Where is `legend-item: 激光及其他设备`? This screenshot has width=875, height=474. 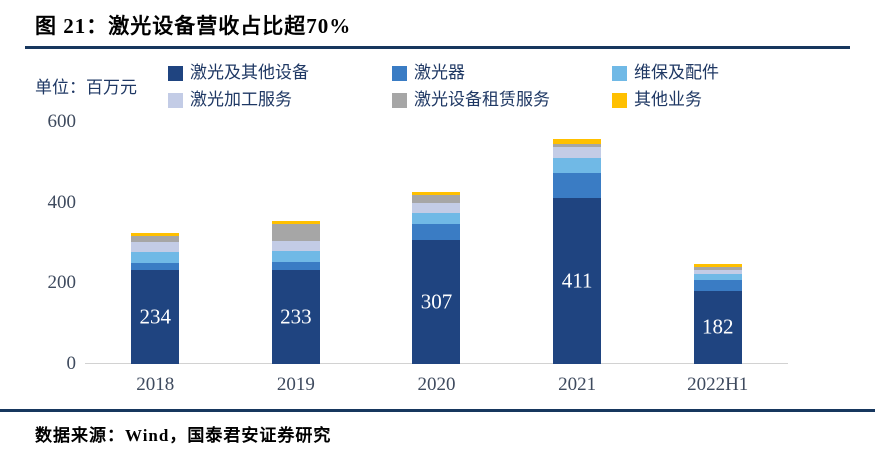 legend-item: 激光及其他设备 is located at coordinates (238, 73).